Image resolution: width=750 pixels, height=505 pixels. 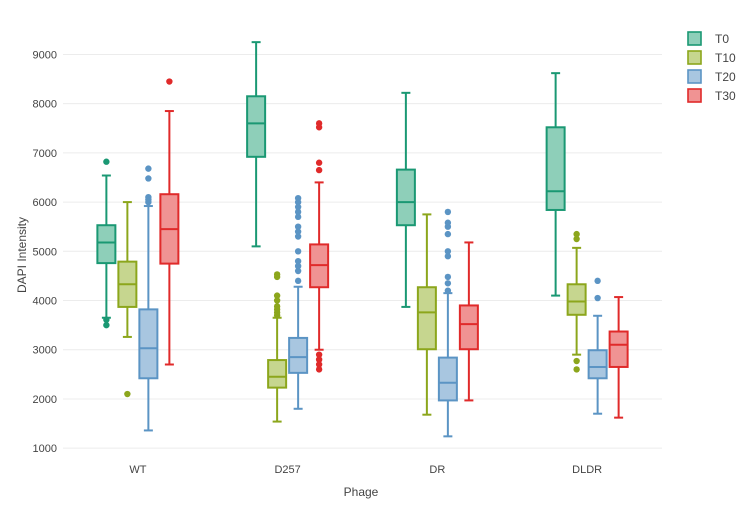 I want to click on y-tick-label: 8000, so click(x=45, y=105).